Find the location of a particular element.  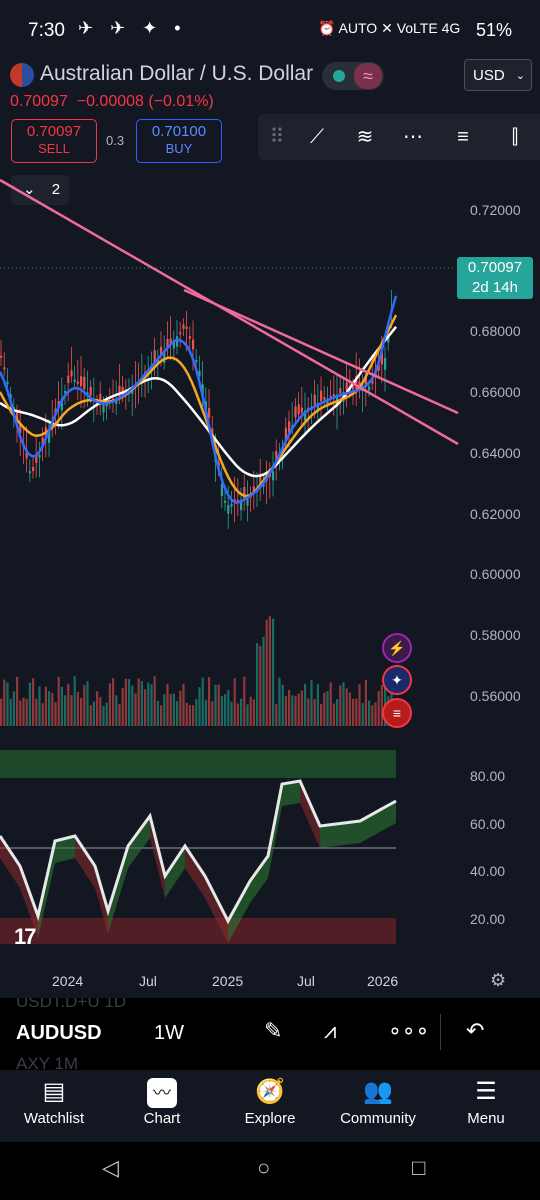

drawing-toolbar is located at coordinates (399, 137).